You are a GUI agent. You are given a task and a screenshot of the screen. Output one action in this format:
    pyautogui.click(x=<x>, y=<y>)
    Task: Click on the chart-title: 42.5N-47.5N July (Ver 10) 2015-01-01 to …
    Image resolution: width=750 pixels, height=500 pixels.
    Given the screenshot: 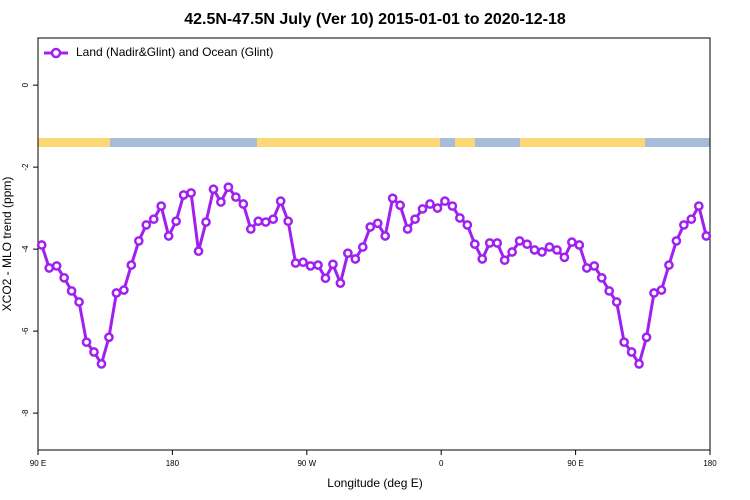 What is the action you would take?
    pyautogui.click(x=375, y=19)
    